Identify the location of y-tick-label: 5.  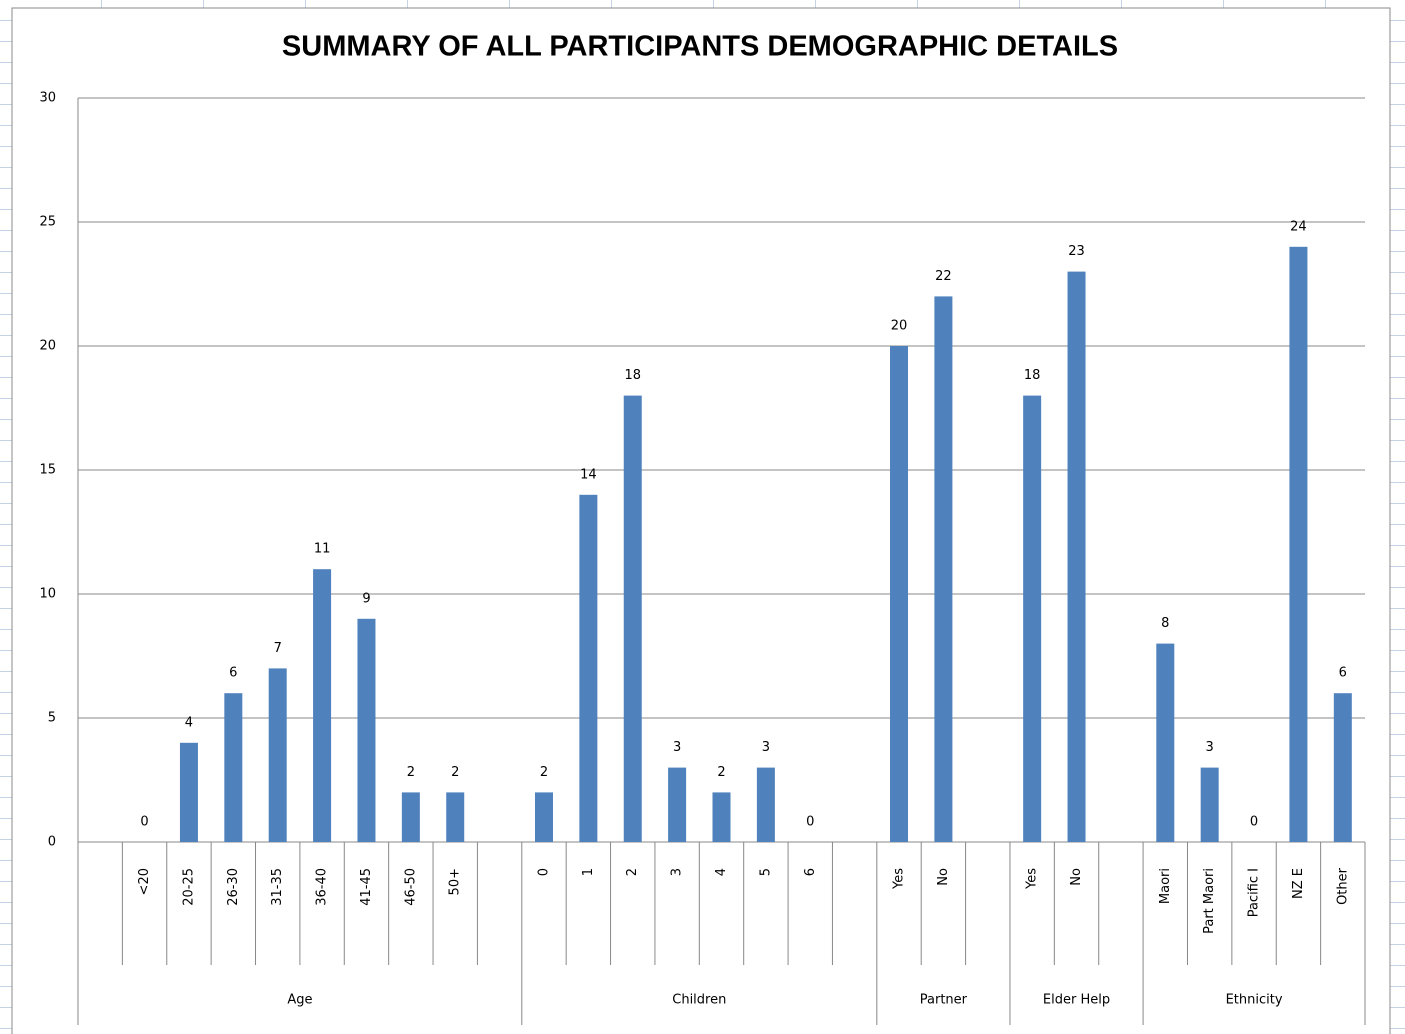
(52, 718).